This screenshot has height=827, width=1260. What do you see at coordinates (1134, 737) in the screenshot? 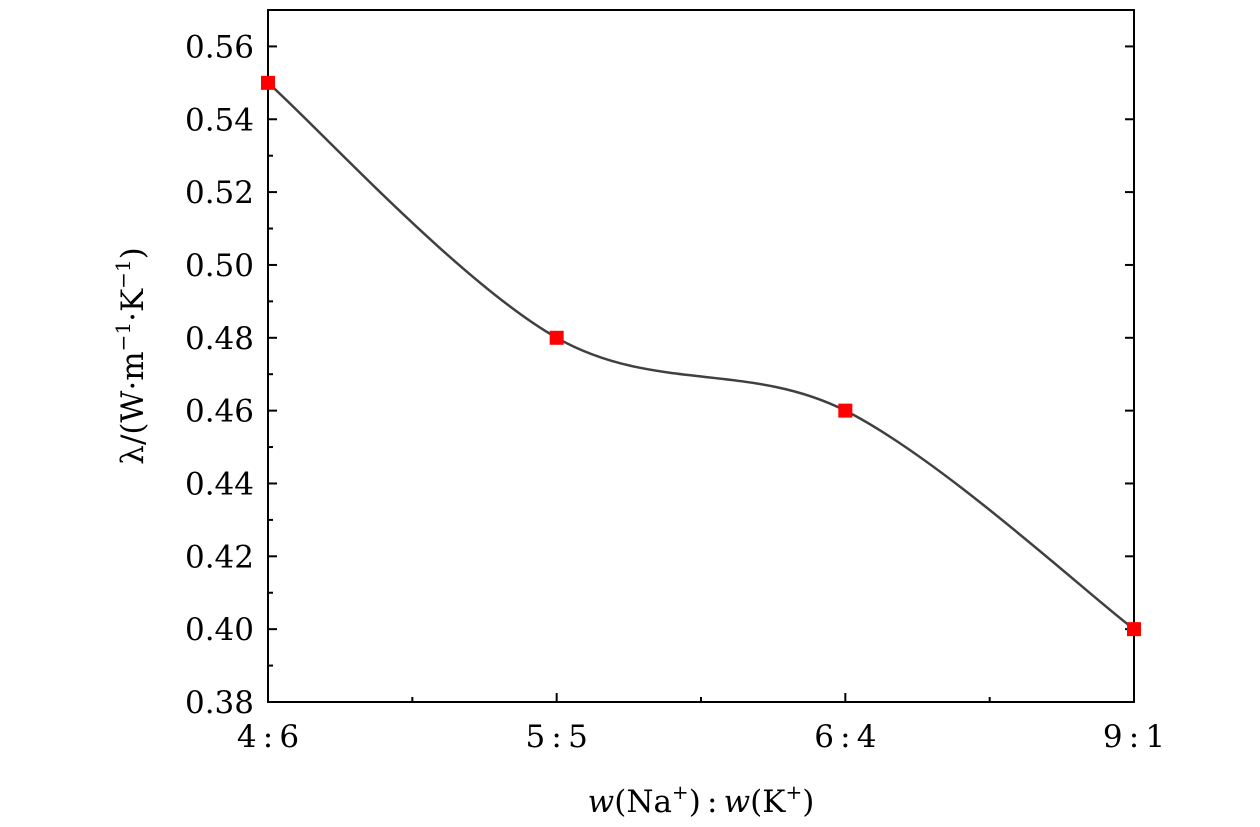
I see `x-tick-label: 9 : 1` at bounding box center [1134, 737].